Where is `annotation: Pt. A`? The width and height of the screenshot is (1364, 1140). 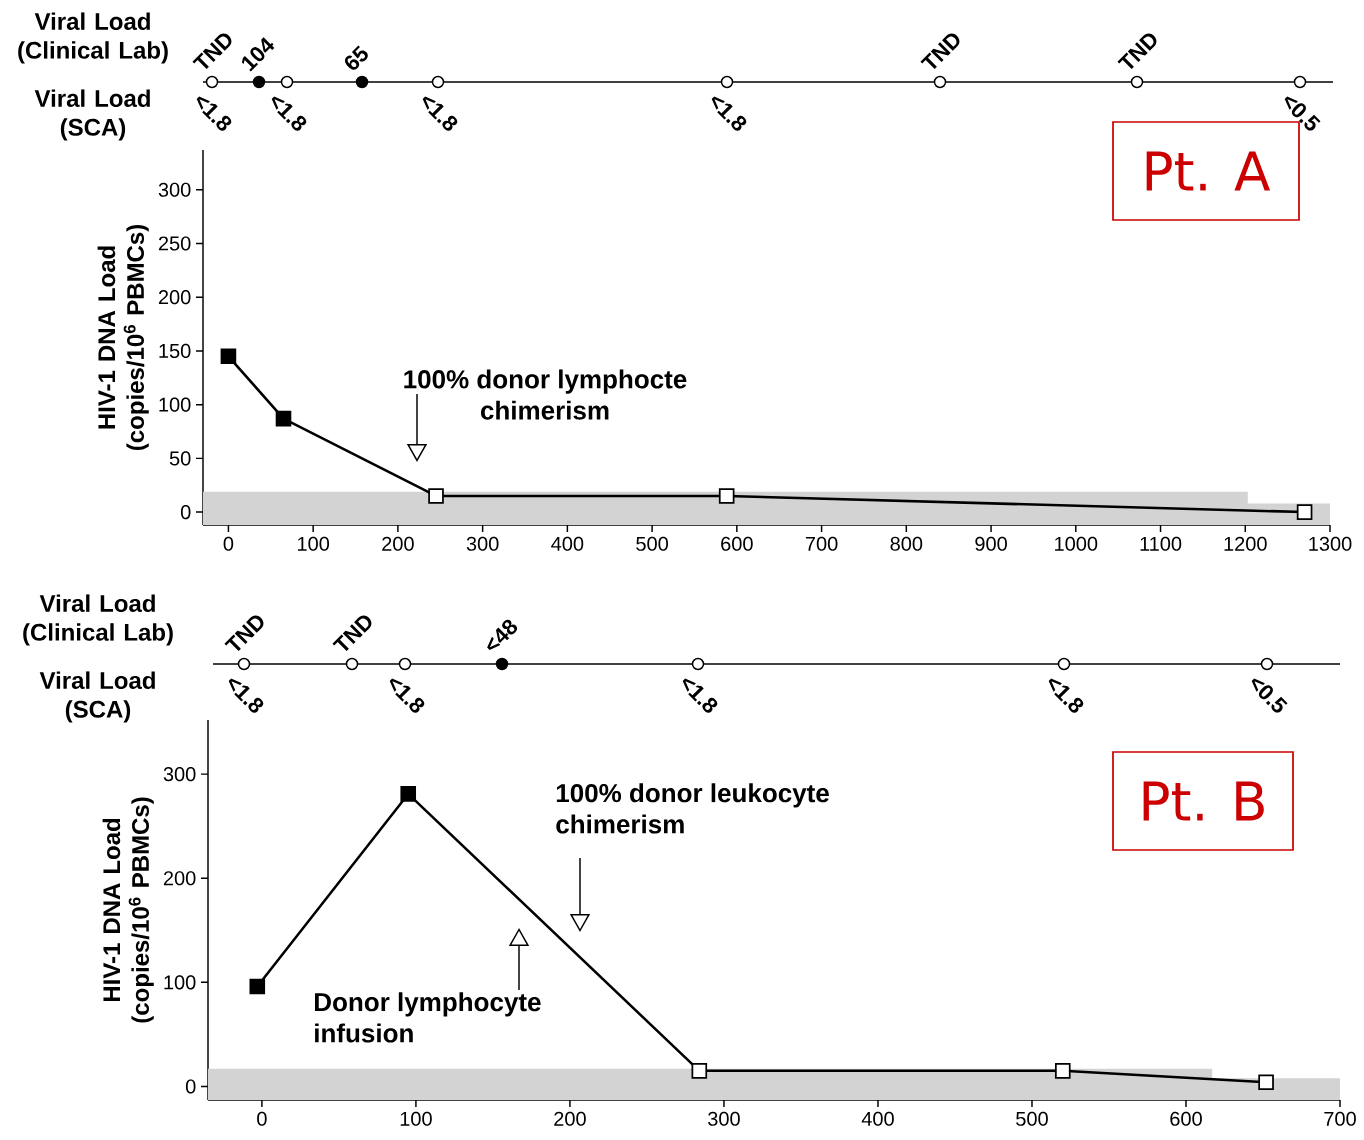 annotation: Pt. A is located at coordinates (1208, 171).